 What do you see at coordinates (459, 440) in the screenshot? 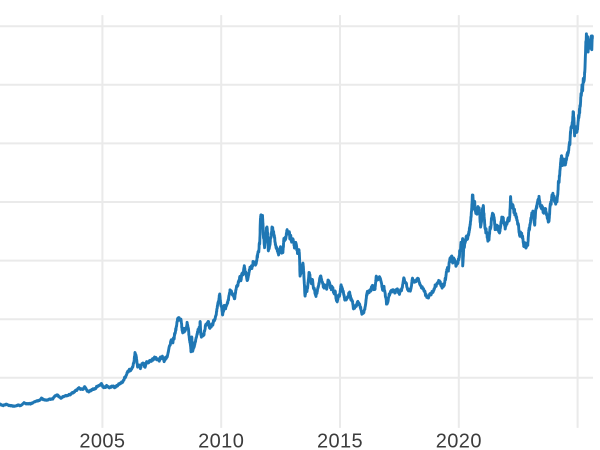
I see `svg-text: 2020` at bounding box center [459, 440].